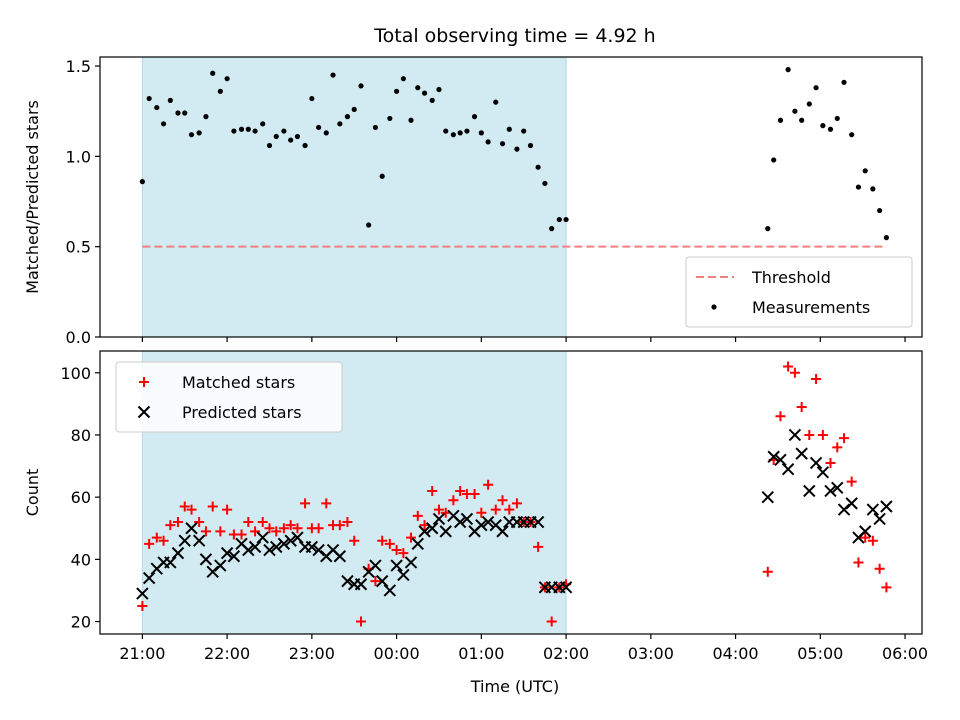 This screenshot has width=960, height=720. I want to click on y-tick-label: 60, so click(81, 497).